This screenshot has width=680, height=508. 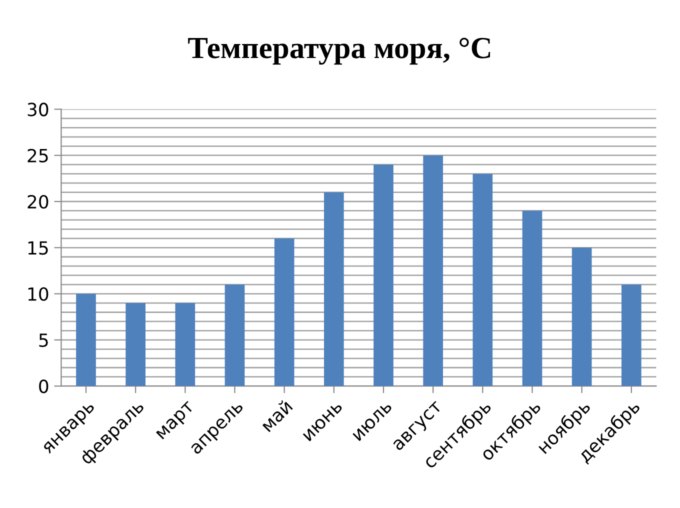 I want to click on y-tick-label: 15, so click(x=38, y=248).